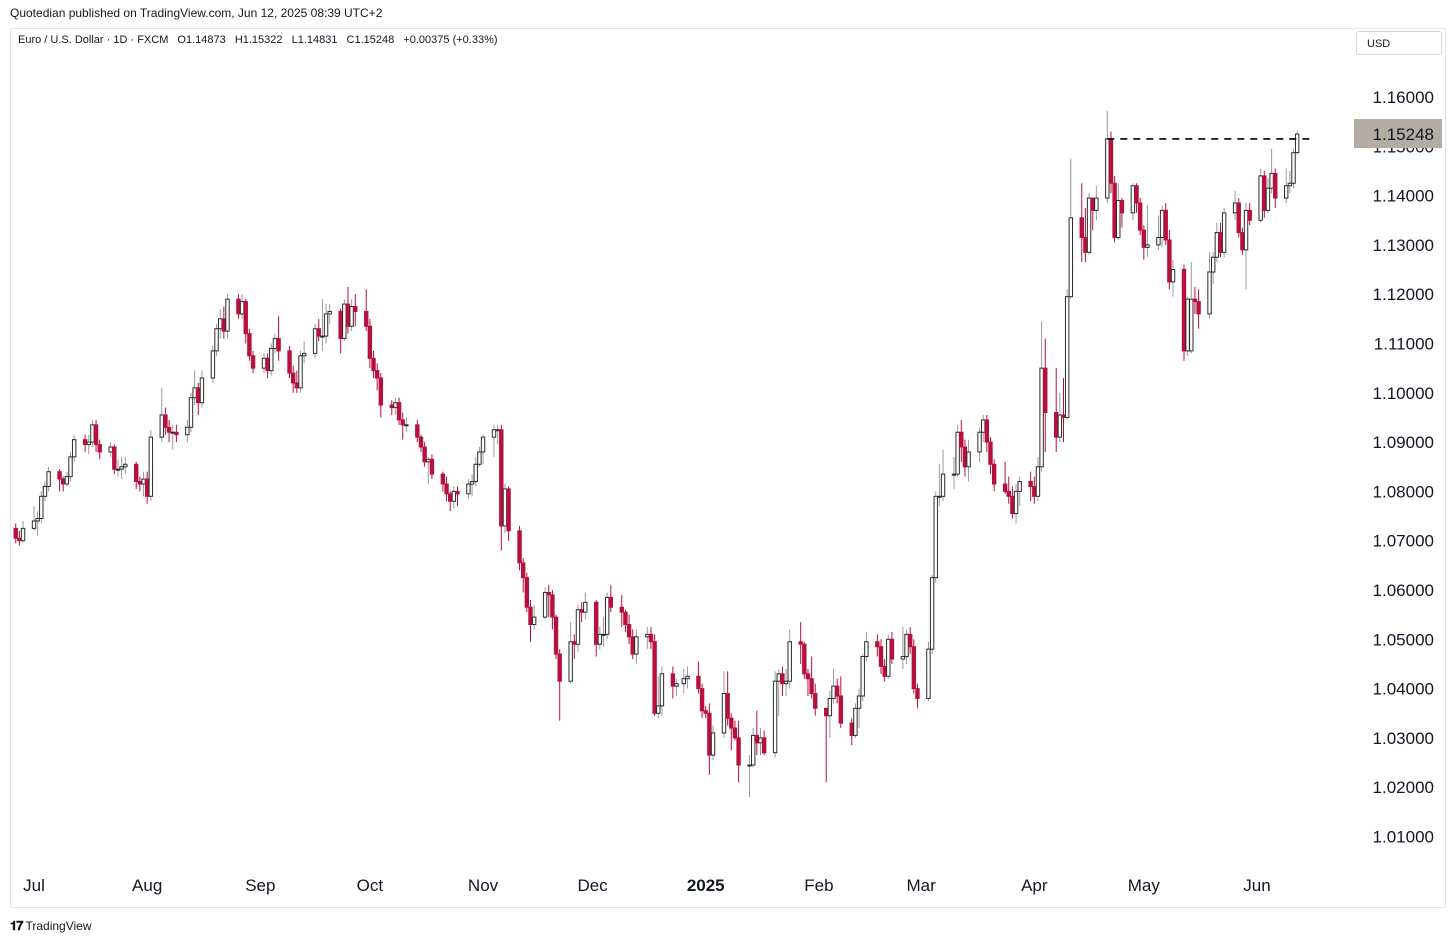 This screenshot has width=1456, height=943. I want to click on time-axis: Jul Aug Sep Oct Nov Dec 2025 Feb Mar Apr May Jun, so click(647, 885).